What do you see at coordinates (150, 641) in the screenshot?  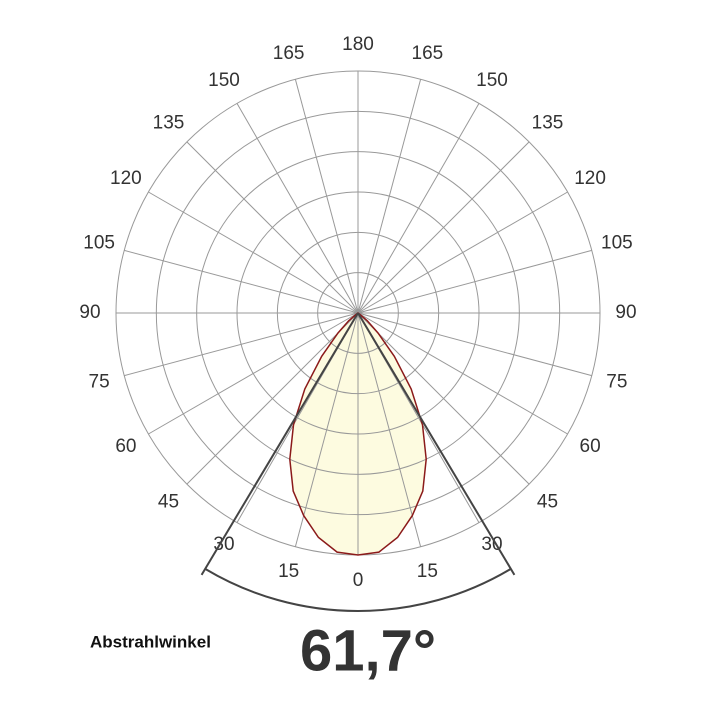 I see `beam-label: Abstrahlwinkel` at bounding box center [150, 641].